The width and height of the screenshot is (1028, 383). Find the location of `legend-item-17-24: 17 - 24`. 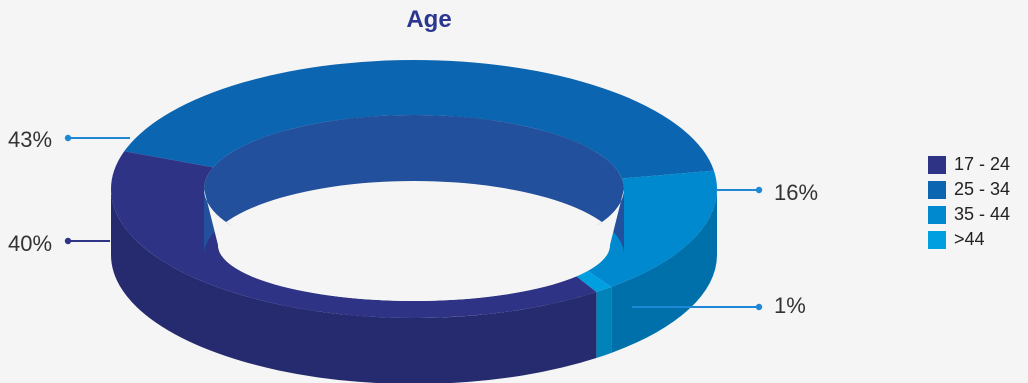

legend-item-17-24: 17 - 24 is located at coordinates (969, 164).